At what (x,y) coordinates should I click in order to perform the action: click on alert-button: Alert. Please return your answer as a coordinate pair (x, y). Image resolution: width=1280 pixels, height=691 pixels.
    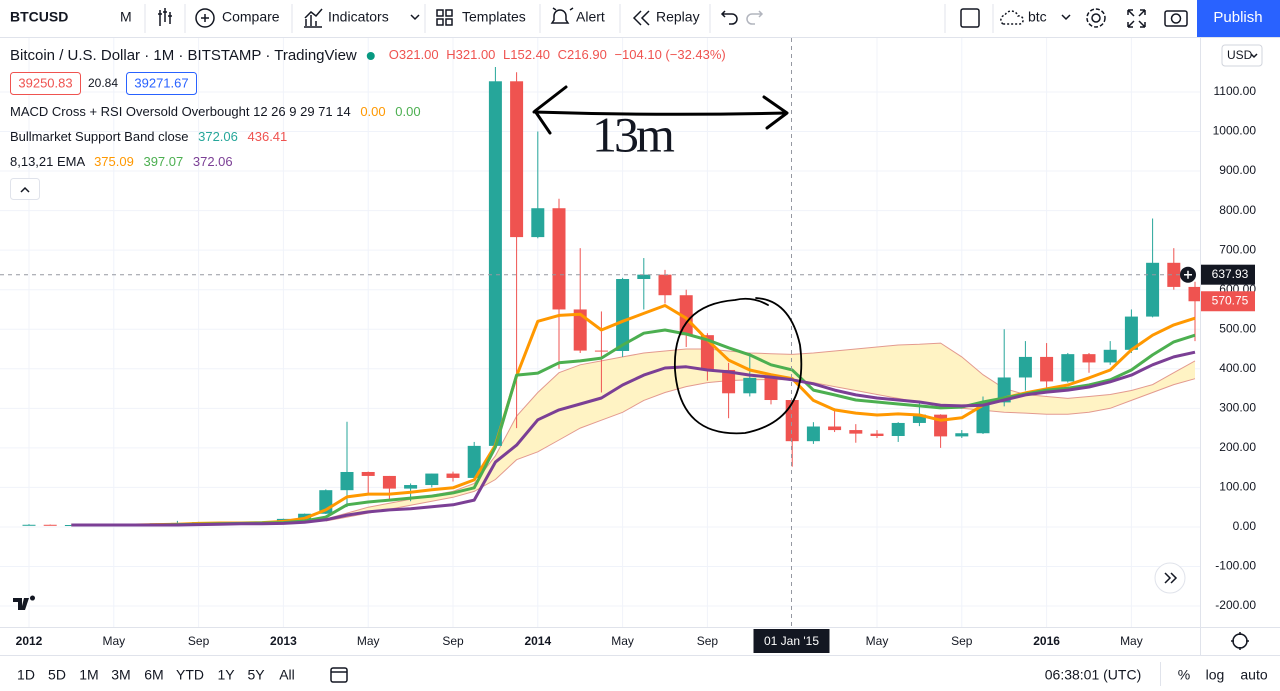
    Looking at the image, I should click on (590, 17).